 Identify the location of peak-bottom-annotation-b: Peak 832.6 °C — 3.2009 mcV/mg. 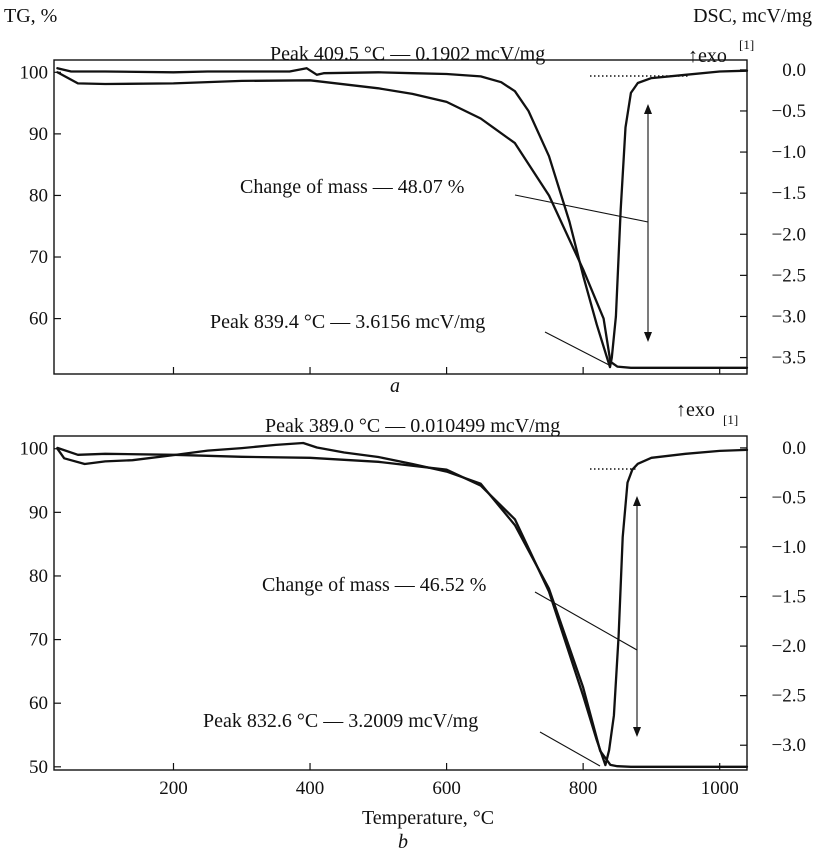
(340, 721).